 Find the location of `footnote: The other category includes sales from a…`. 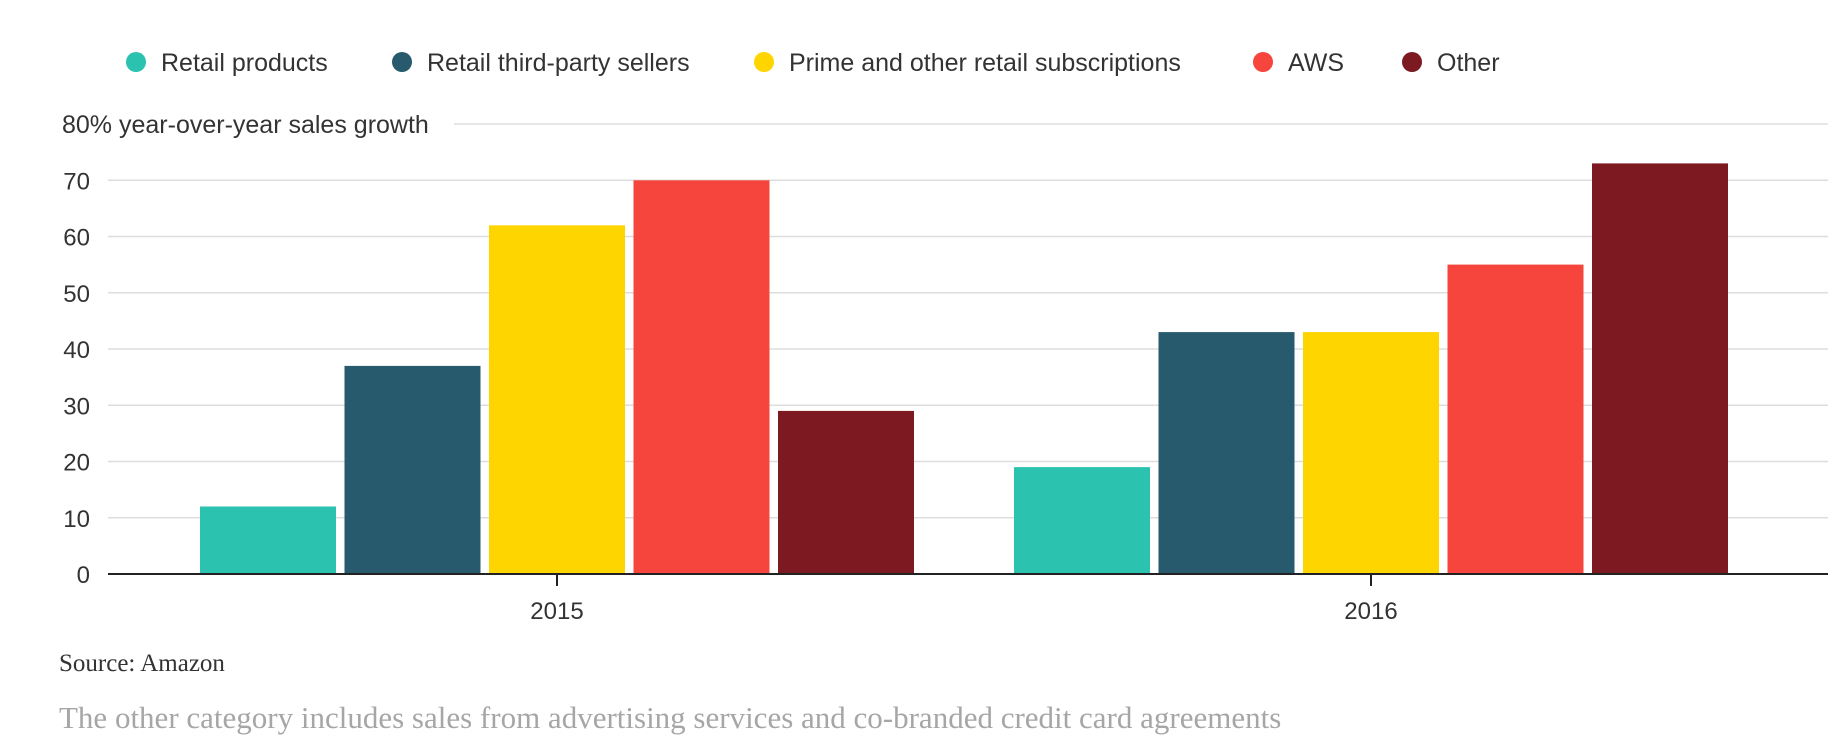

footnote: The other category includes sales from a… is located at coordinates (670, 717).